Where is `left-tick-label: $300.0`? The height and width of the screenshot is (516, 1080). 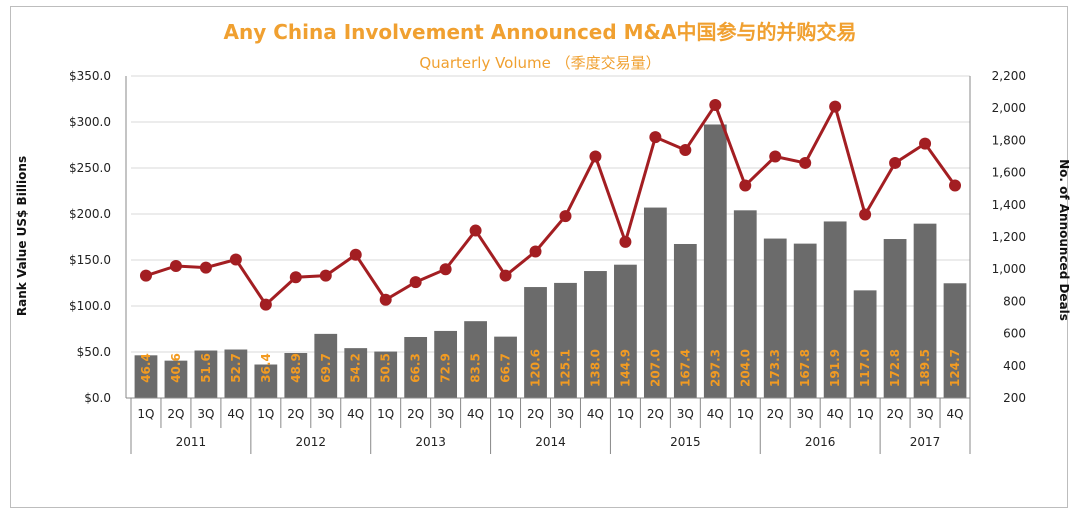 left-tick-label: $300.0 is located at coordinates (90, 122).